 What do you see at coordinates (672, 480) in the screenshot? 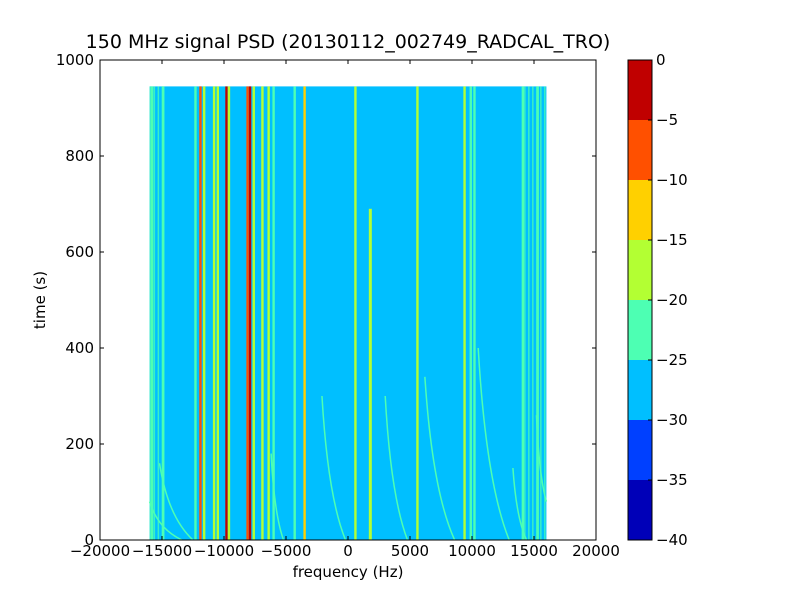
I see `colorbar-tick-label: −35` at bounding box center [672, 480].